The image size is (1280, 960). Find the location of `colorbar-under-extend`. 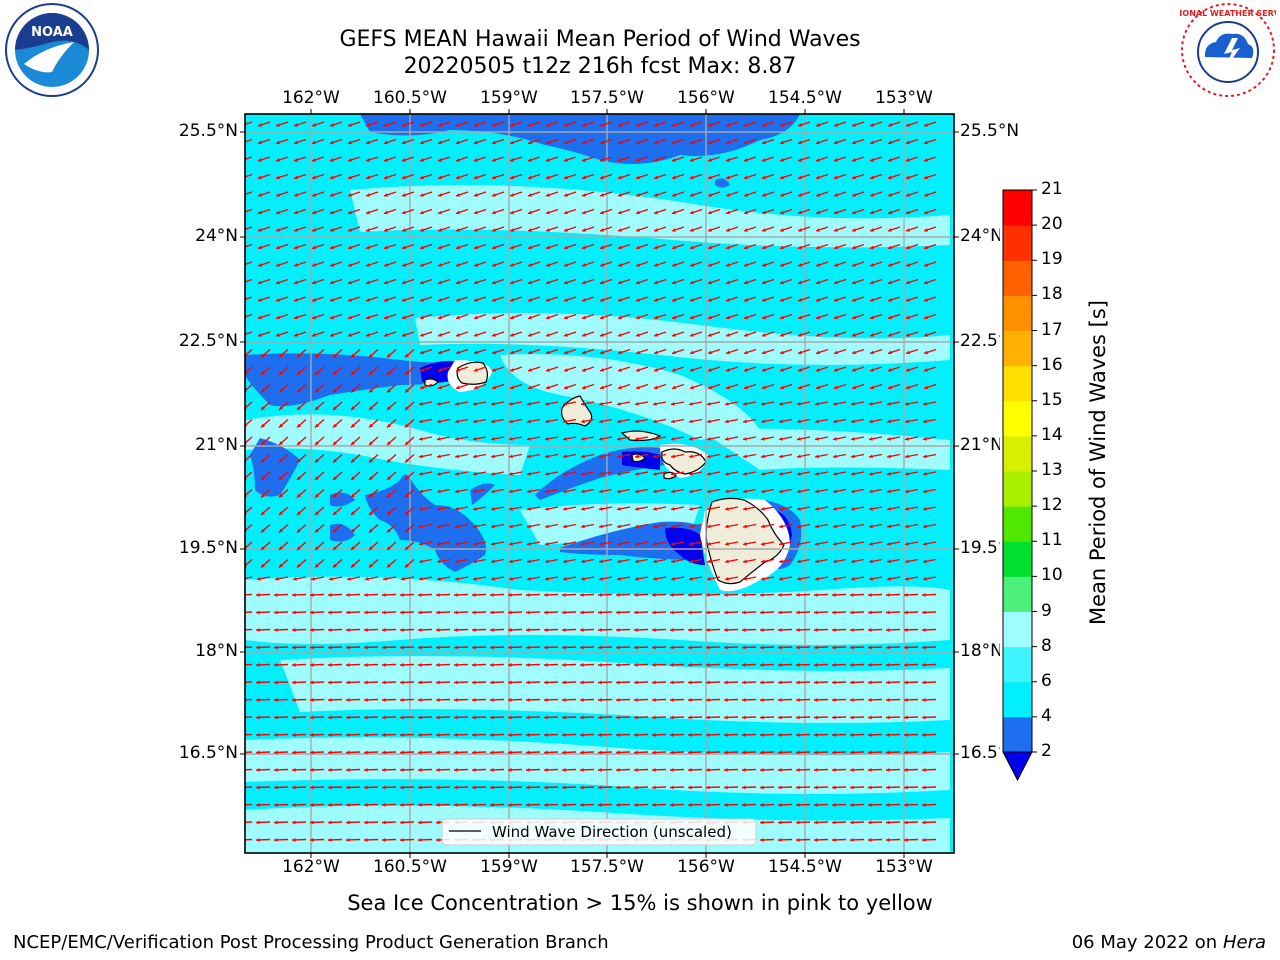

colorbar-under-extend is located at coordinates (1017, 766).